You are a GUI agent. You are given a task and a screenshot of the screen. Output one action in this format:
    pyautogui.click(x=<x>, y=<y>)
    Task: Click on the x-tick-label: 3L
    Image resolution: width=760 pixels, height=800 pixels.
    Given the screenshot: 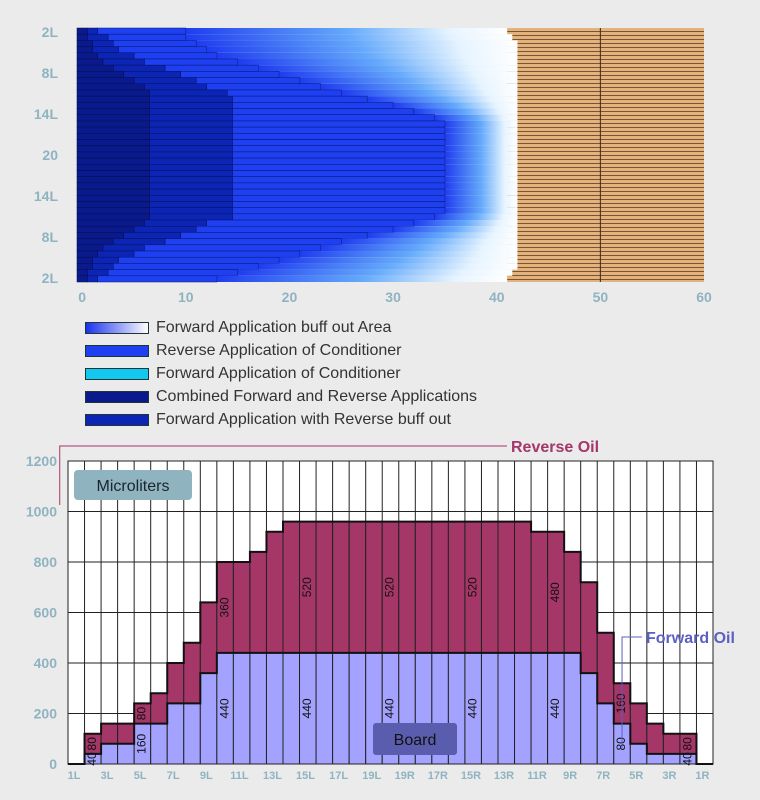 What is the action you would take?
    pyautogui.click(x=107, y=776)
    